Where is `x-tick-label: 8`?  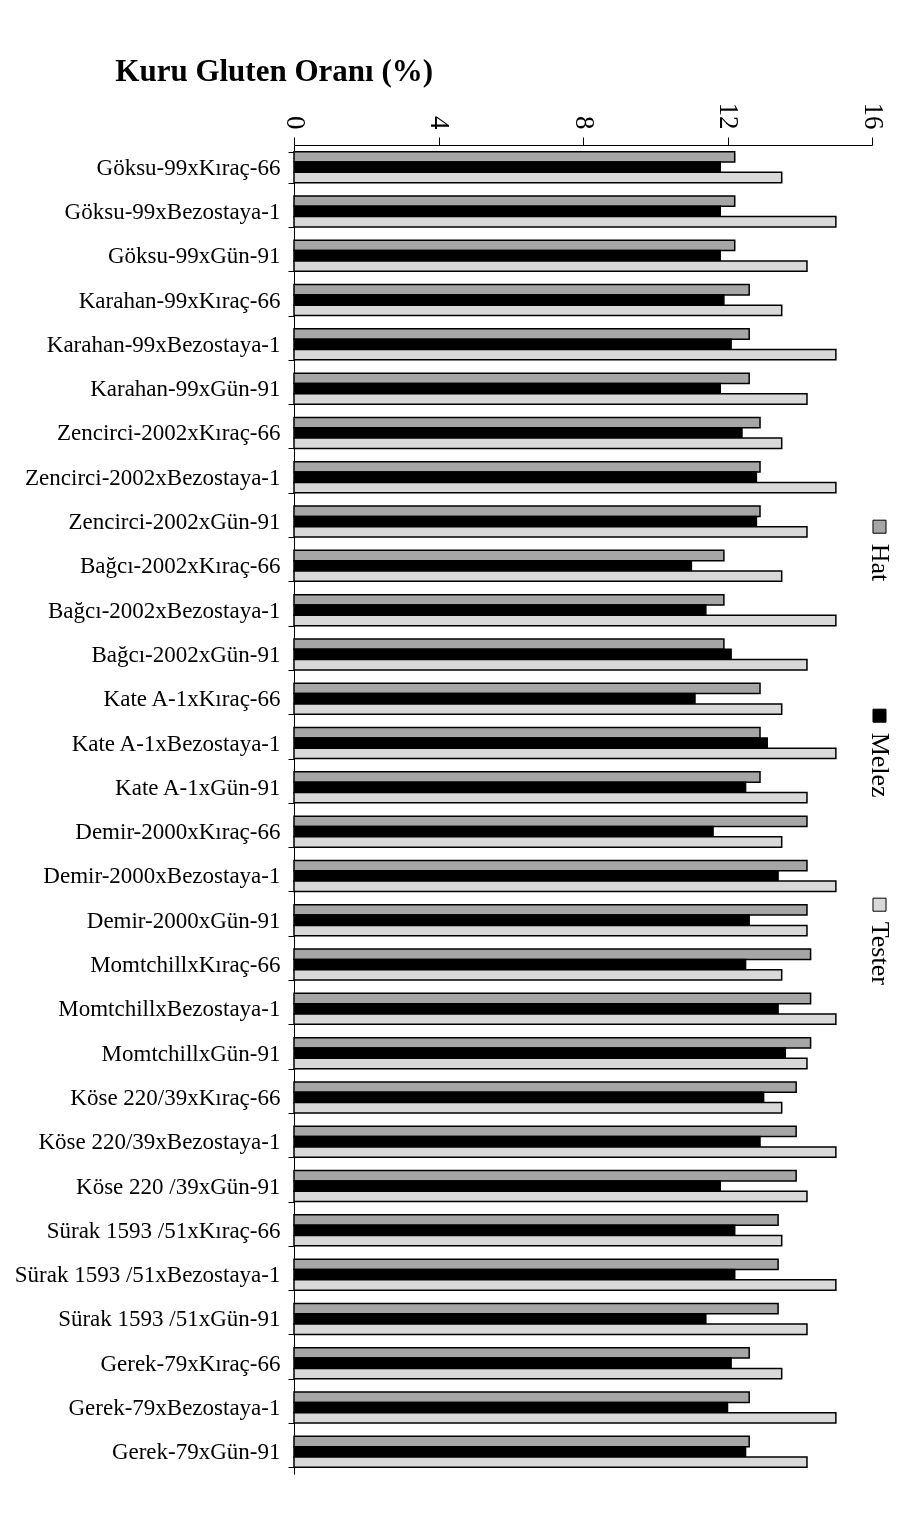
x-tick-label: 8 is located at coordinates (584, 123).